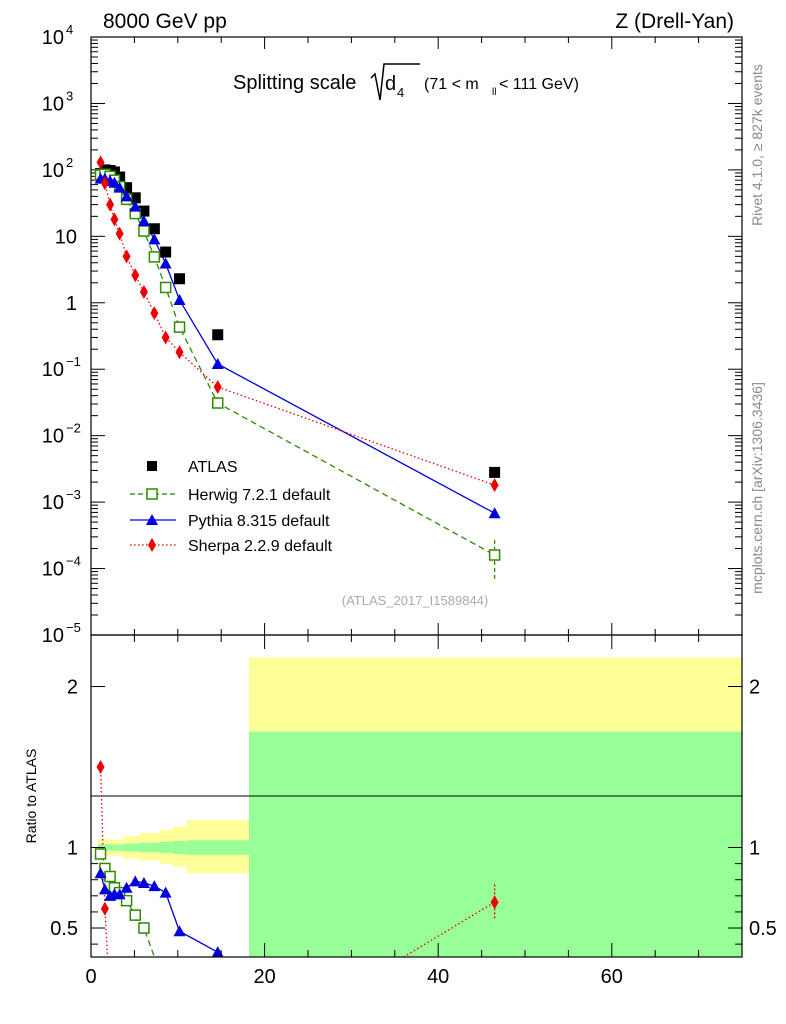 The width and height of the screenshot is (786, 1024). Describe the element at coordinates (763, 929) in the screenshot. I see `ratio-y-tick-label-right: 0.5` at that location.